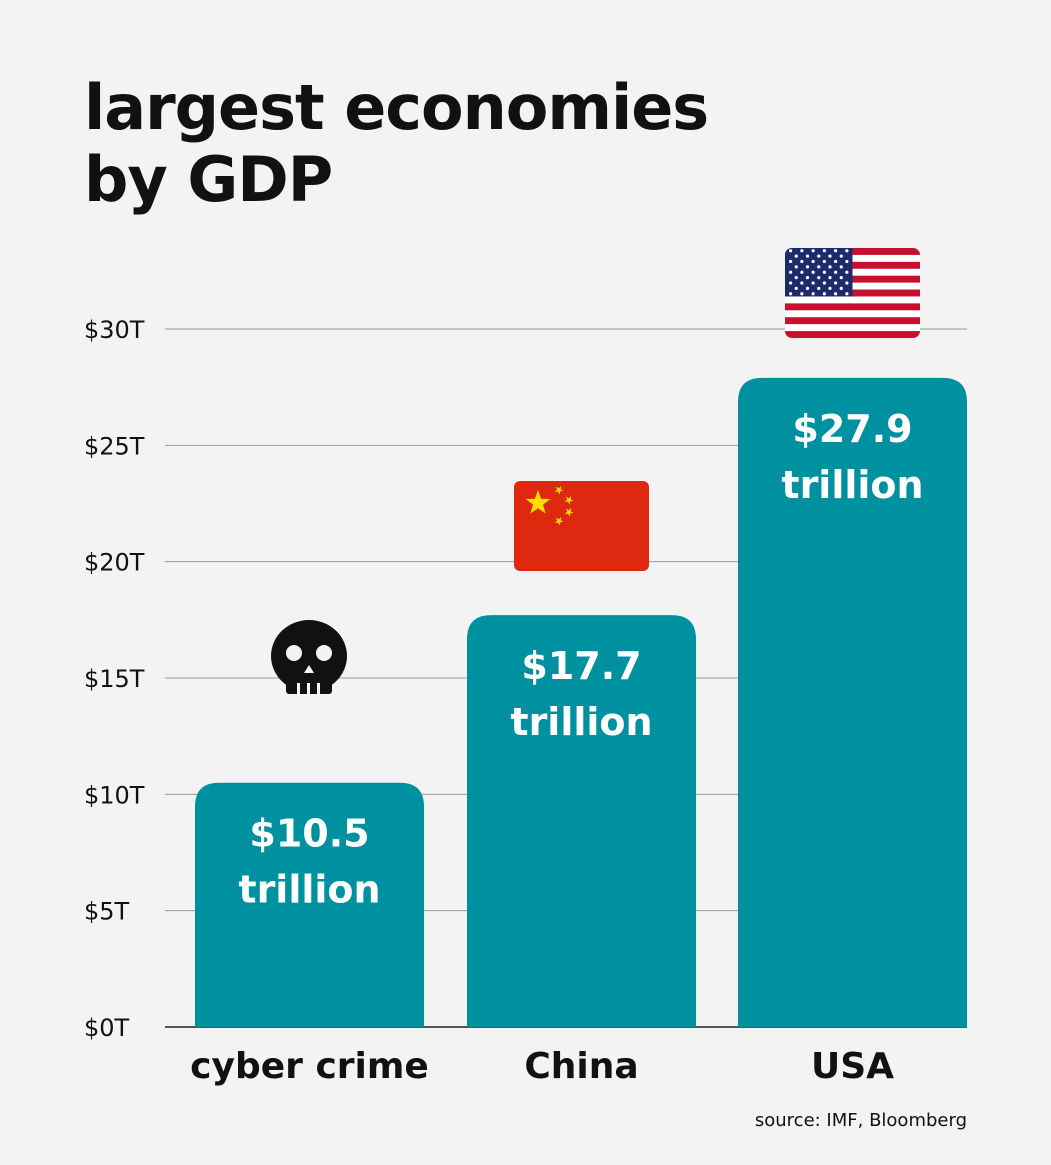 The image size is (1051, 1165). I want to click on chart-title-line-1: largest economies, so click(396, 107).